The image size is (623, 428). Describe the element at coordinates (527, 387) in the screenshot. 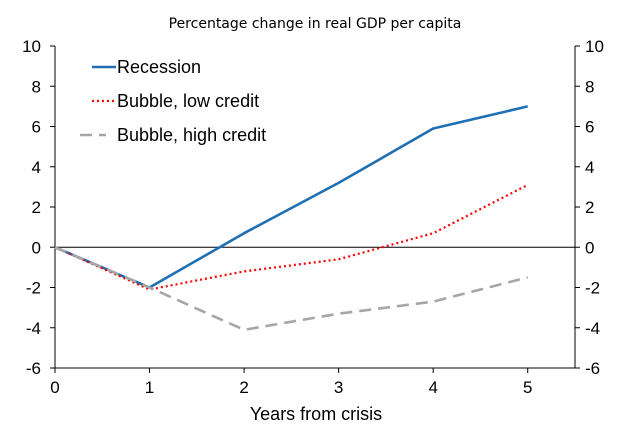

I see `x-tick-label: 5` at that location.